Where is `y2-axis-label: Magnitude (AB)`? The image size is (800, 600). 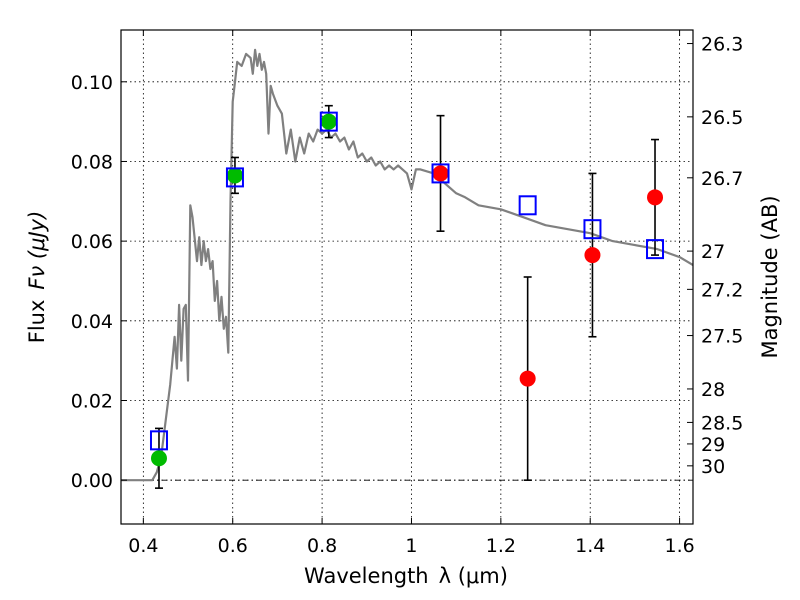 y2-axis-label: Magnitude (AB) is located at coordinates (770, 276).